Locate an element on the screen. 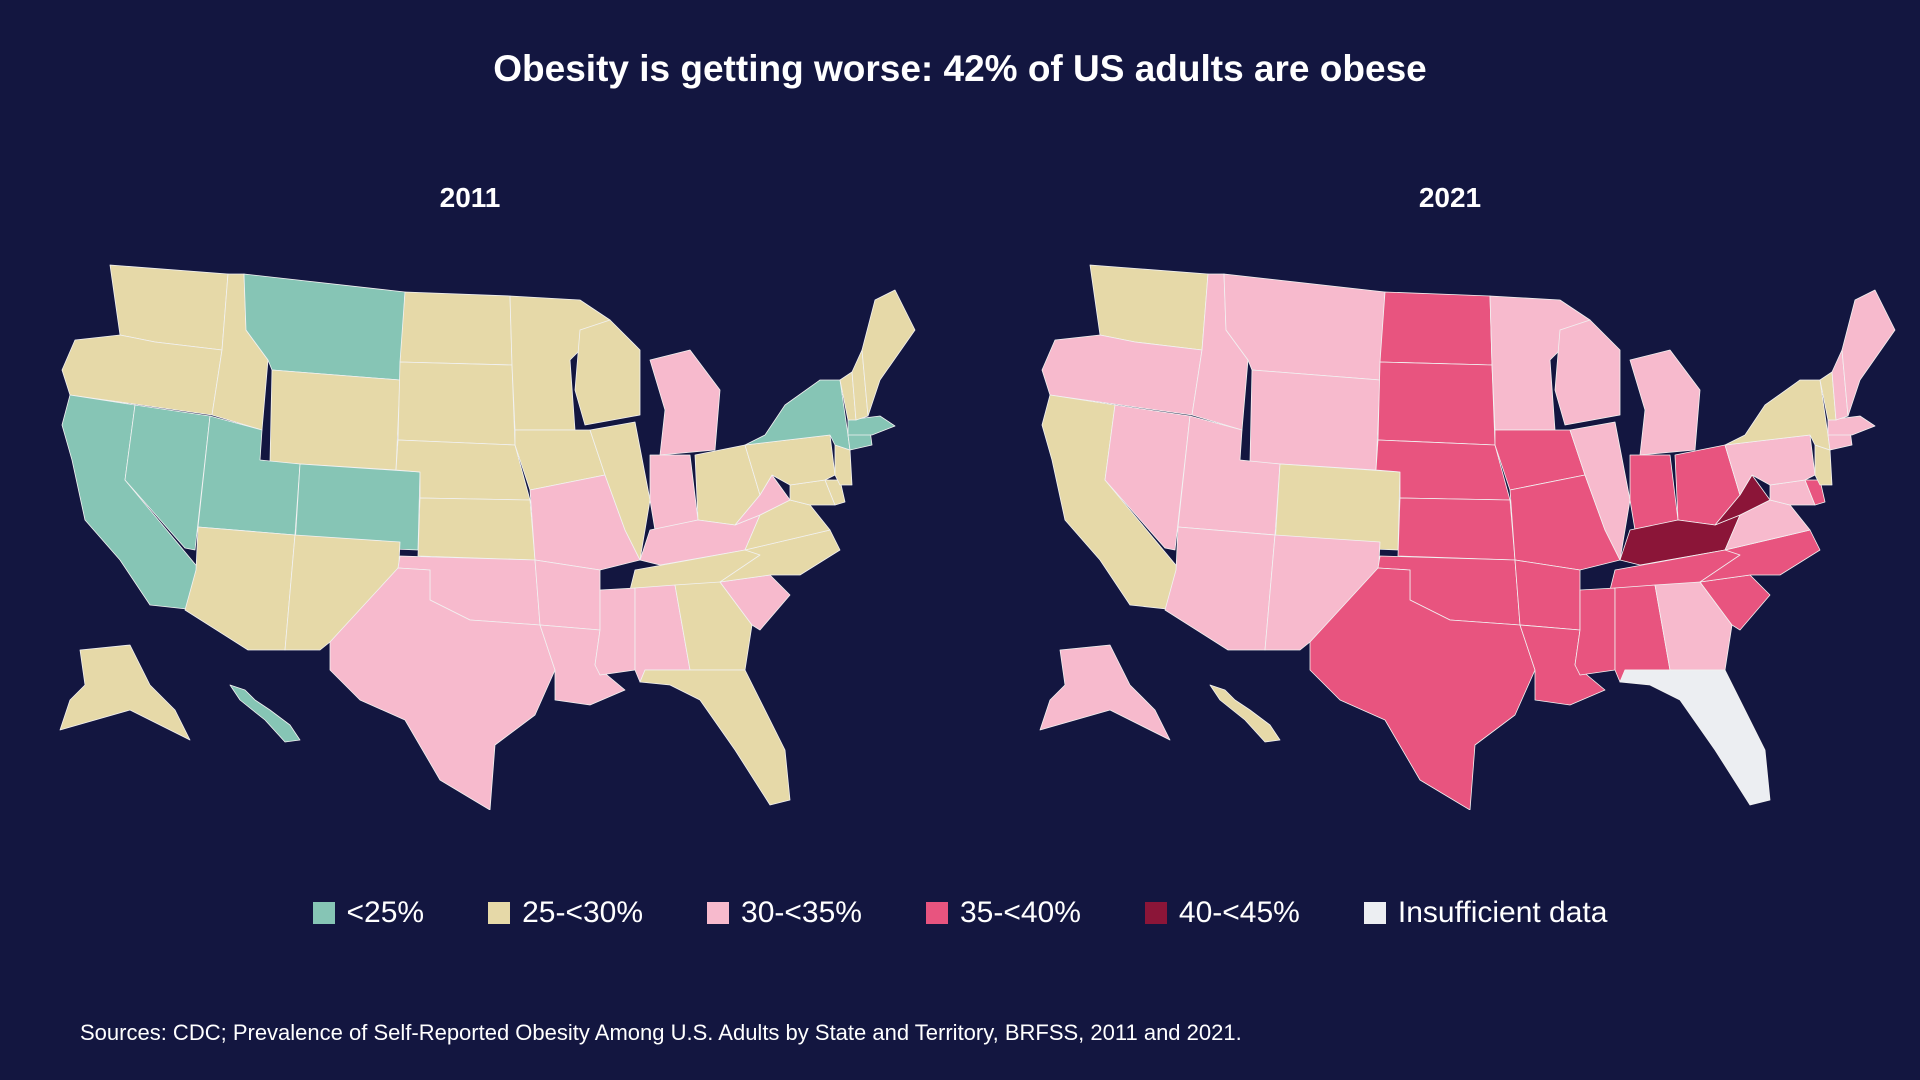 The image size is (1920, 1080). legend-label: <25% is located at coordinates (385, 912).